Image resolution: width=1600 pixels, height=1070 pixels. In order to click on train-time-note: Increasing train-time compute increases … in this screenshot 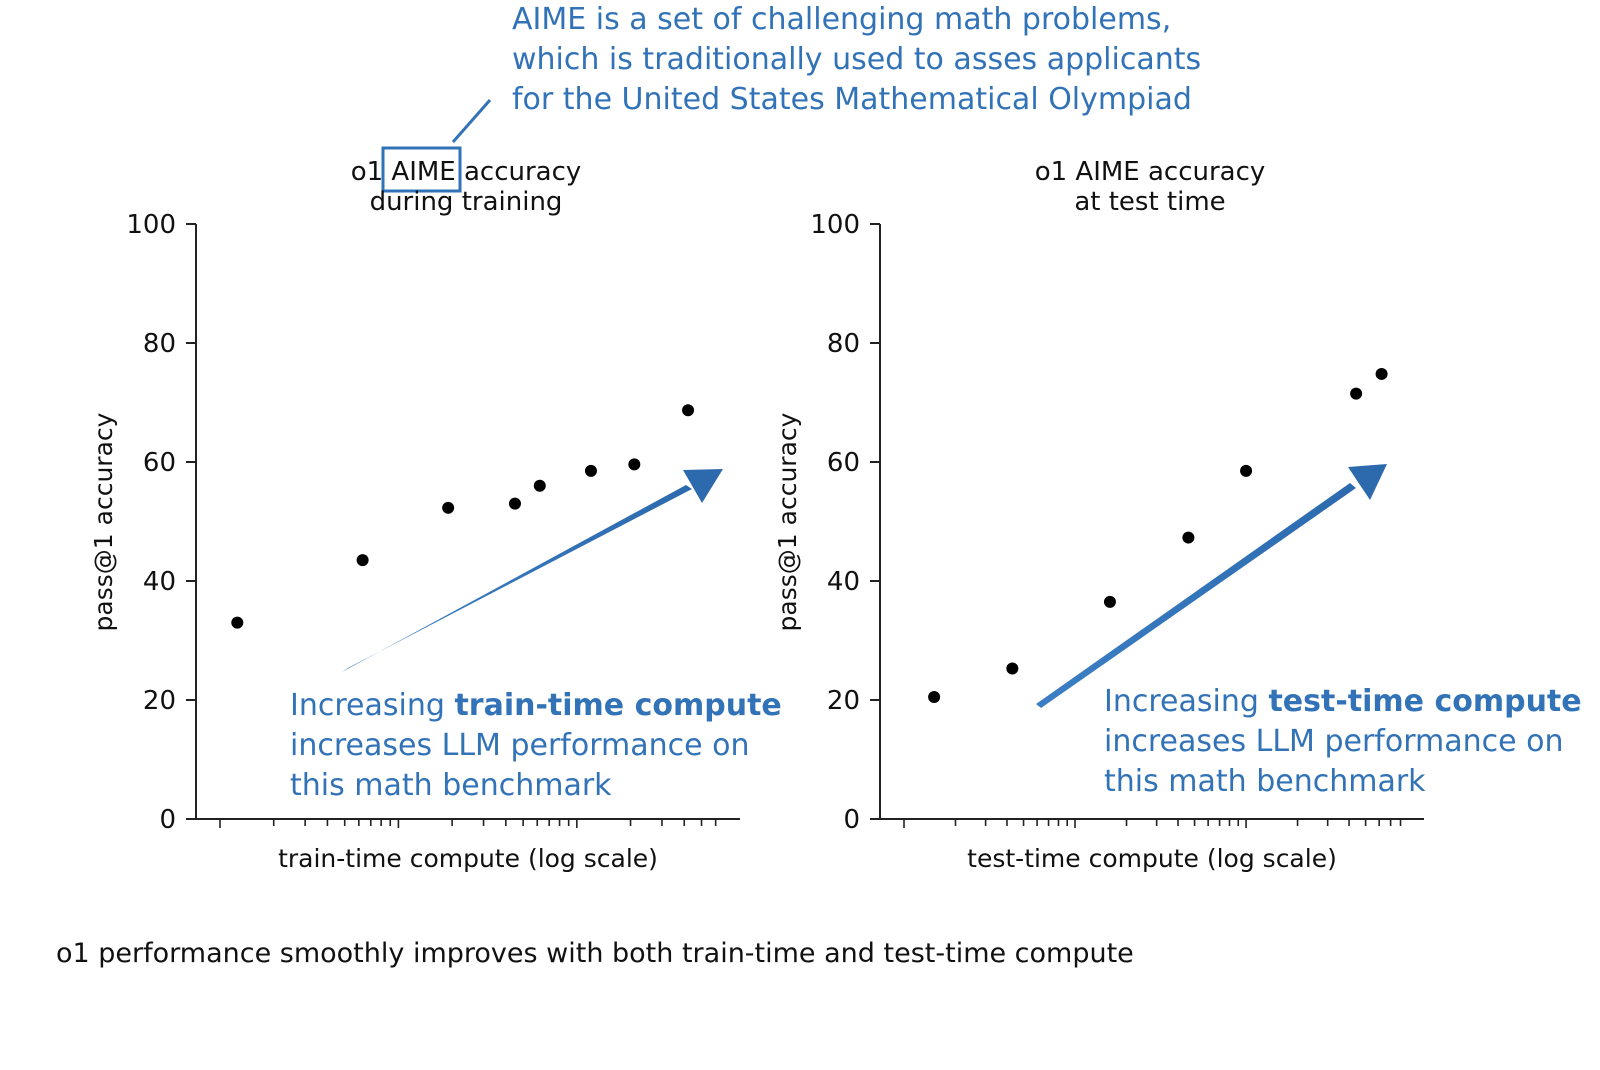, I will do `click(536, 746)`.